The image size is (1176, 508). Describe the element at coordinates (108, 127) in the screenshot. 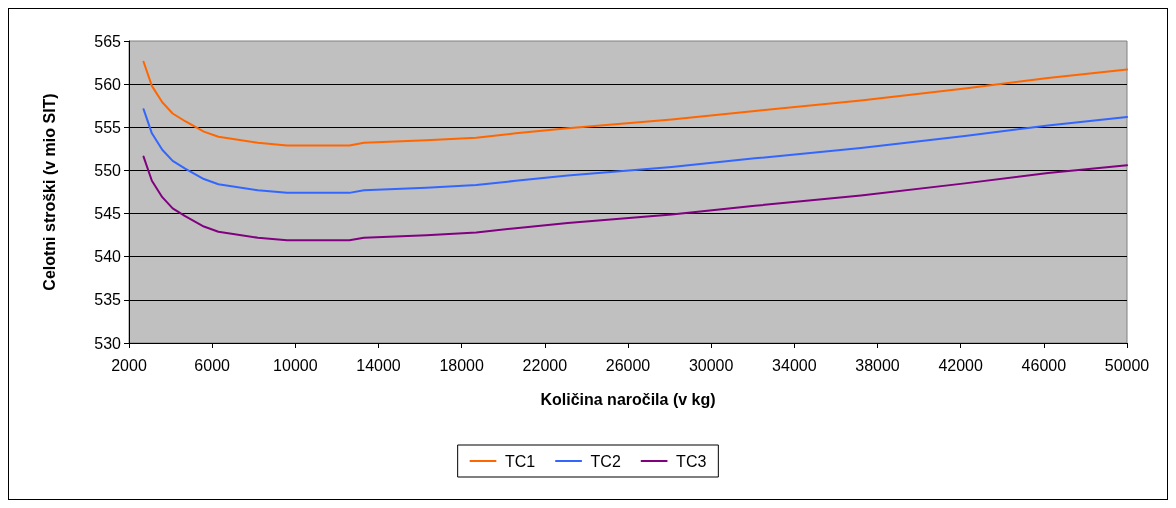

I see `y-tick-label: 555` at that location.